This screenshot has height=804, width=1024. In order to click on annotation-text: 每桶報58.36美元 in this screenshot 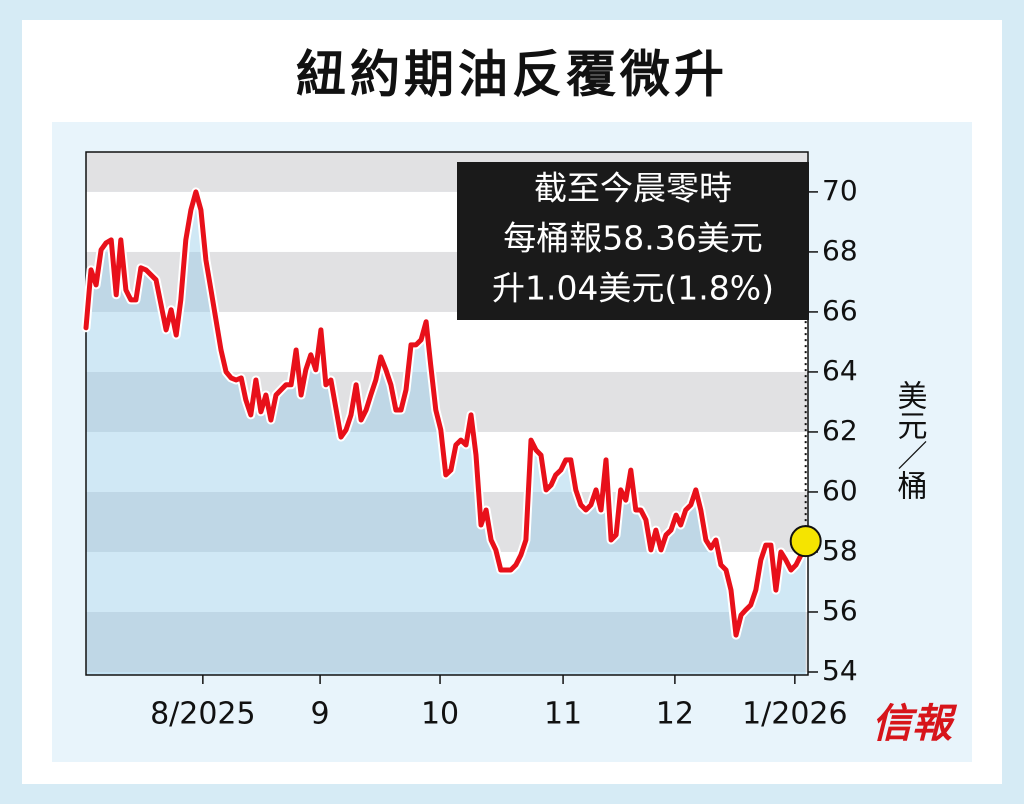, I will do `click(632, 238)`.